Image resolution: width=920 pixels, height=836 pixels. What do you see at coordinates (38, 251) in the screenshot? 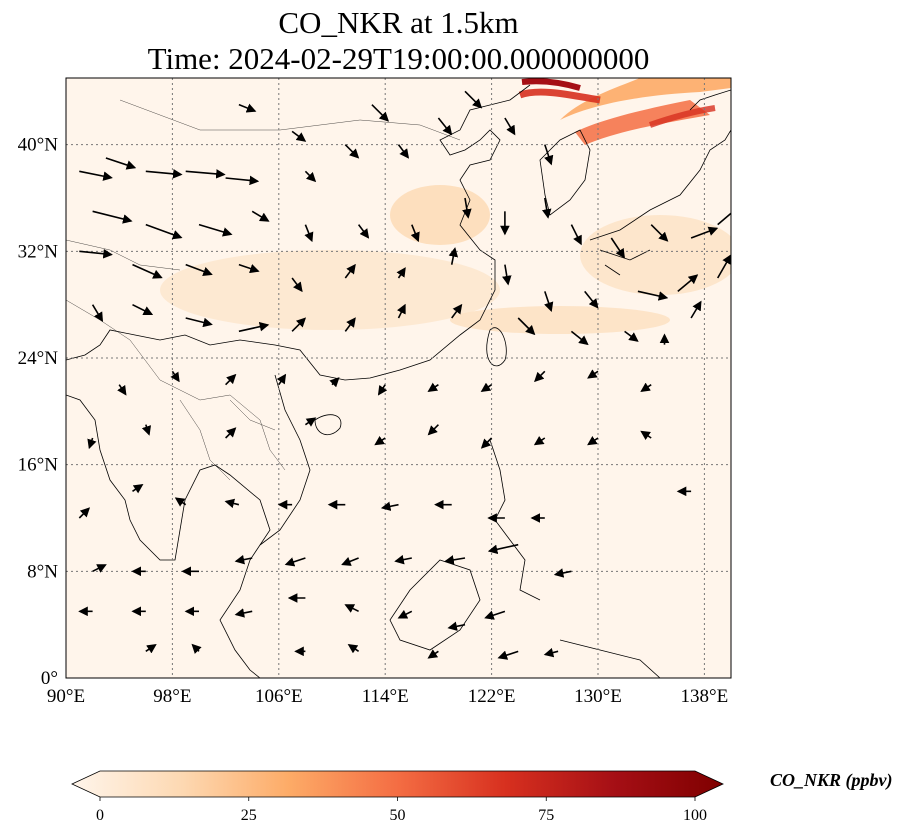
I see `lat-tick-label: 32°N` at bounding box center [38, 251].